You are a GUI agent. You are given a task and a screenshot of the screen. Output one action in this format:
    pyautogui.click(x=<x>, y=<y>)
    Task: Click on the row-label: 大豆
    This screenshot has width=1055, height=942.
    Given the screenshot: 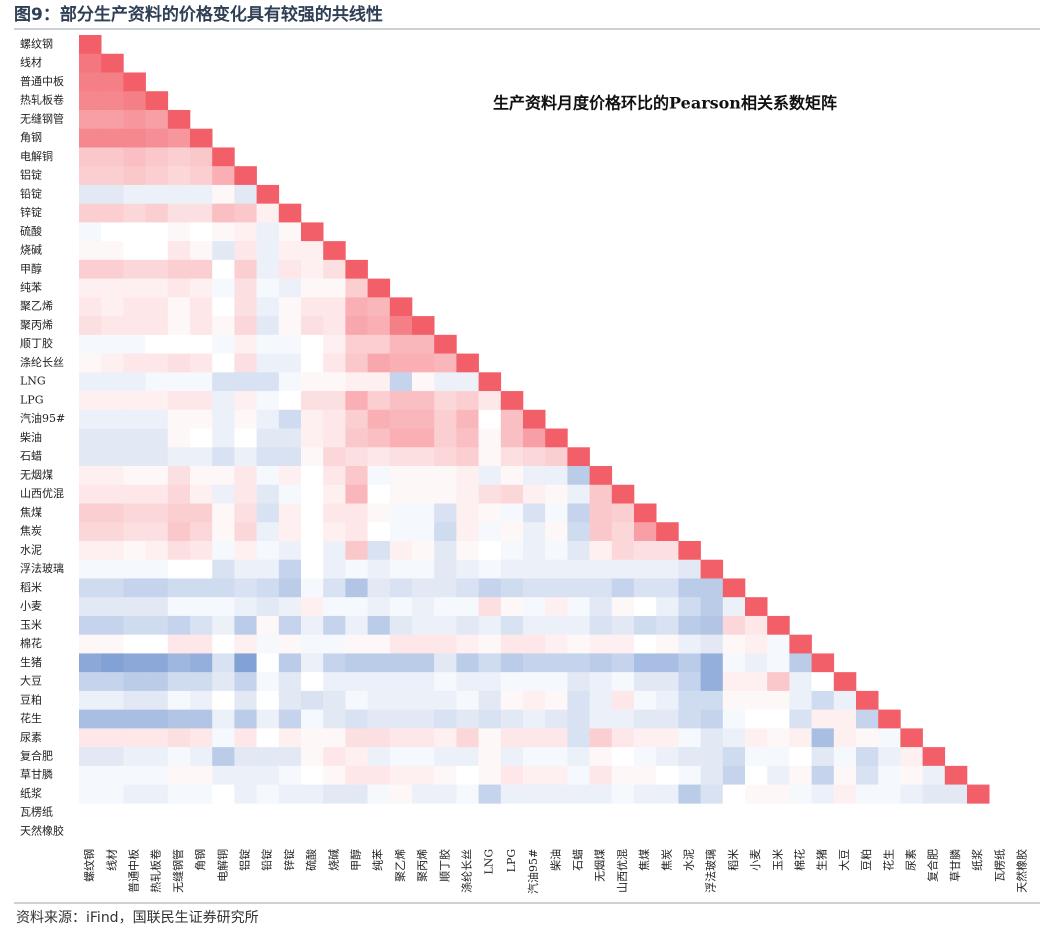 What is the action you would take?
    pyautogui.click(x=31, y=681)
    